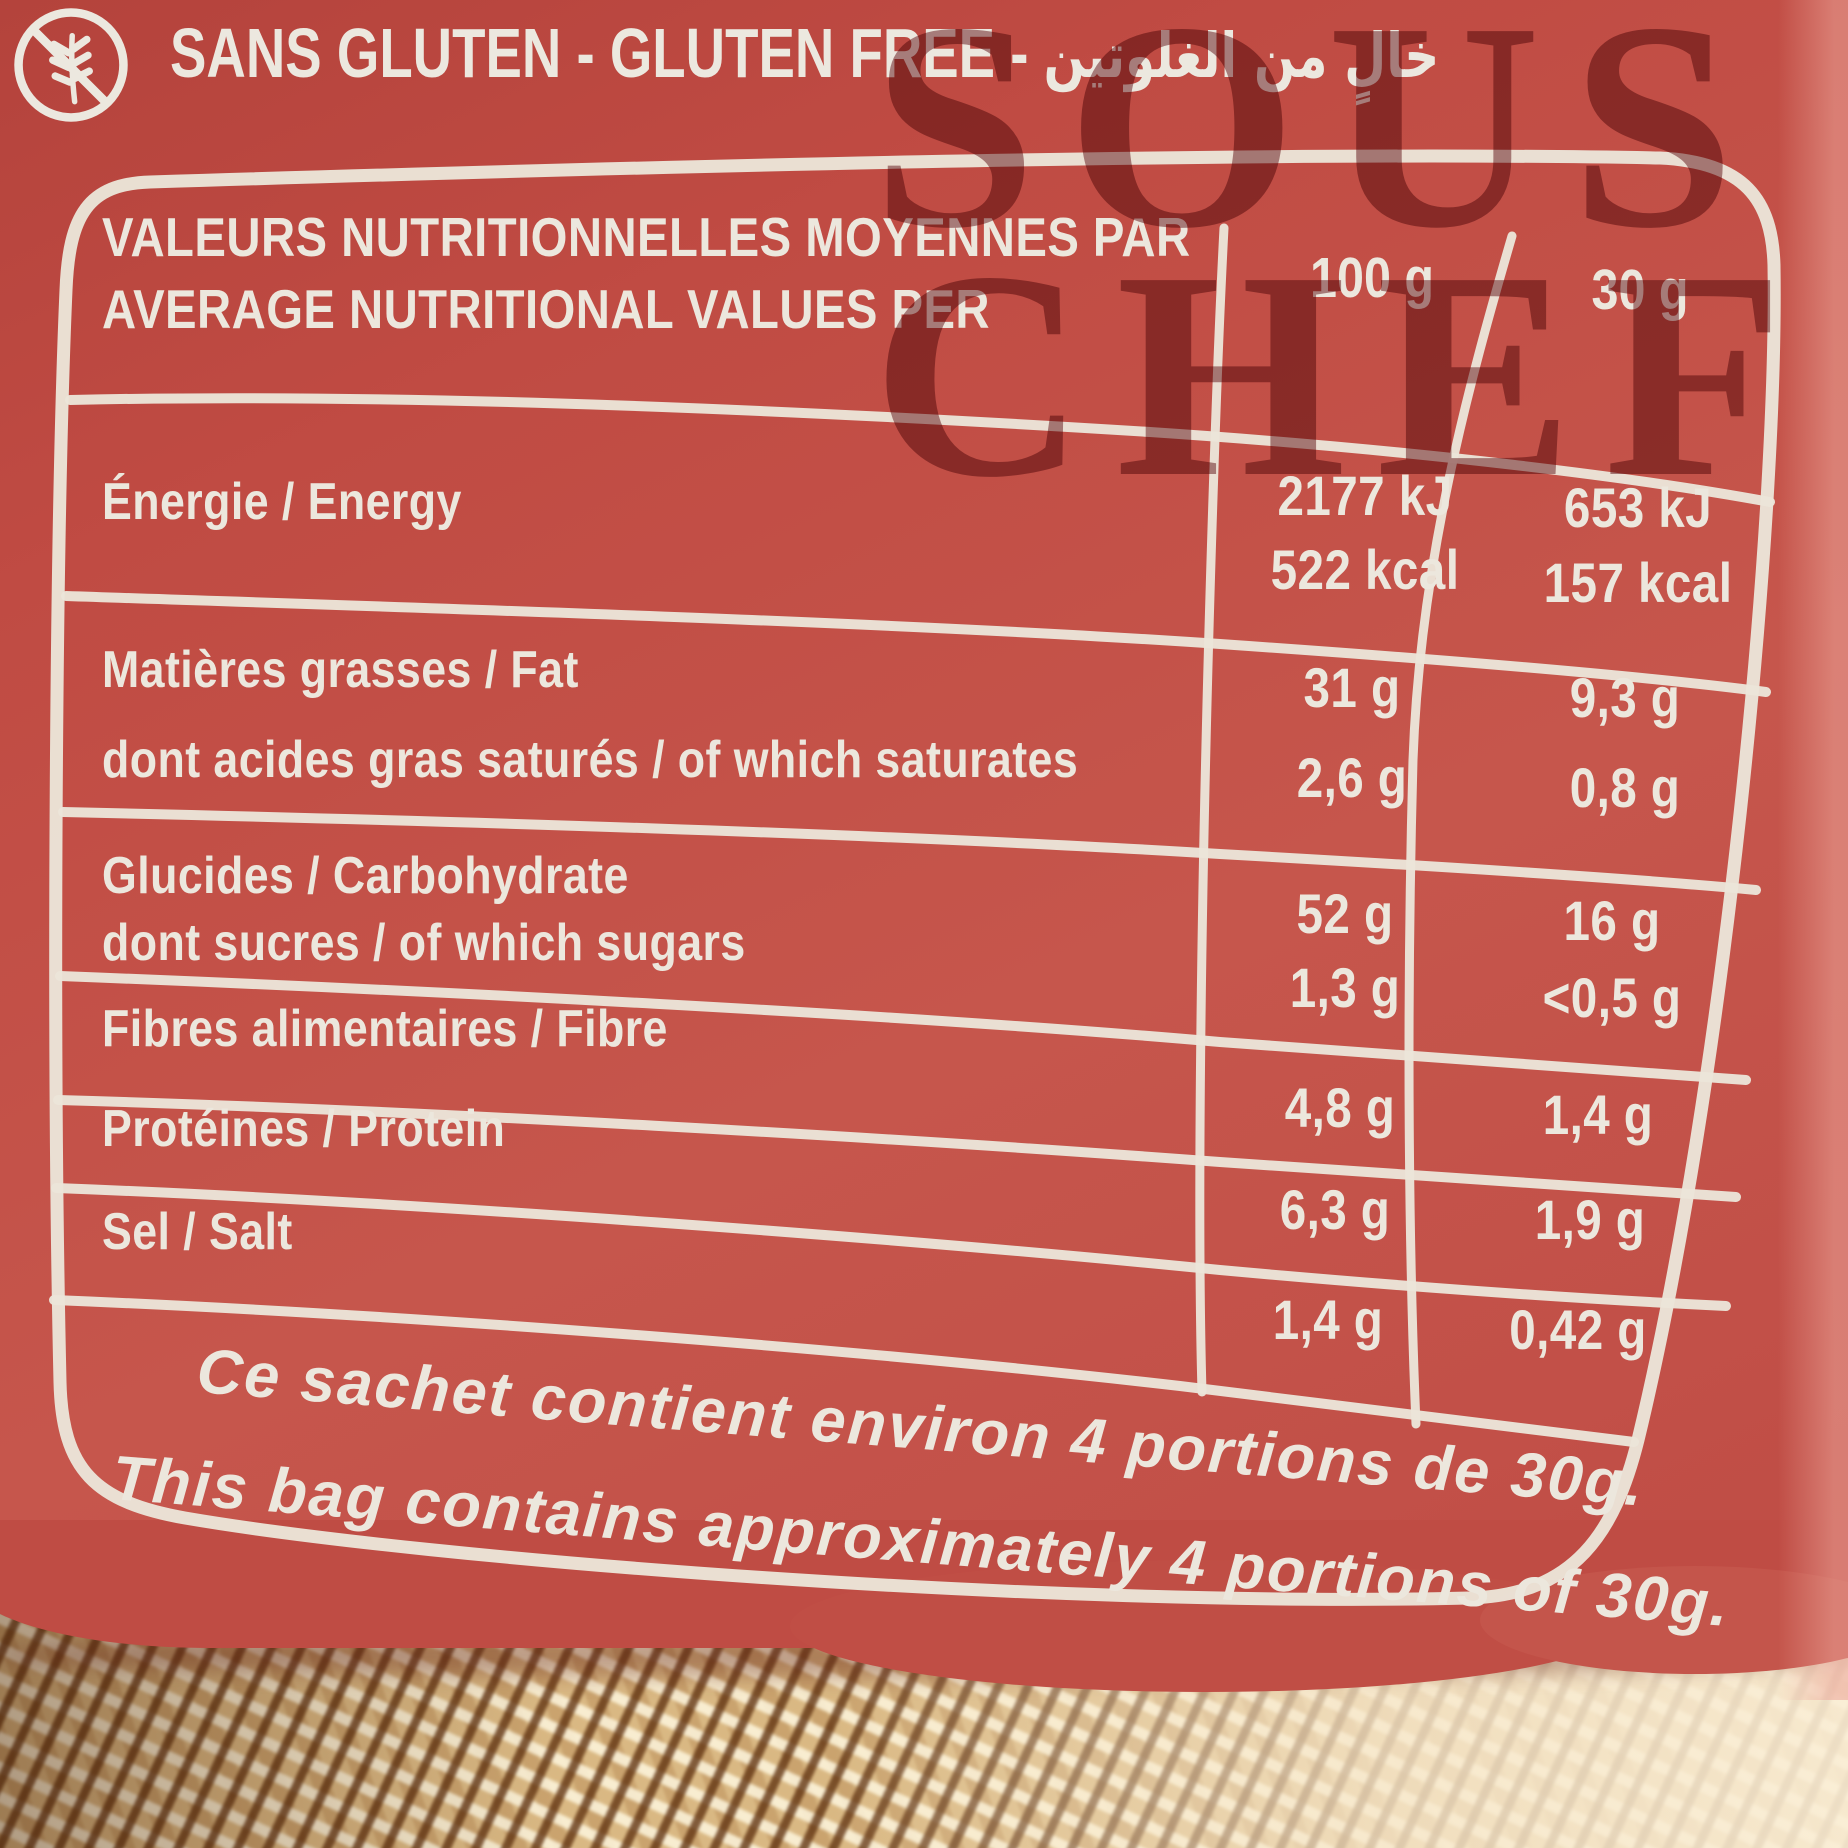 Image resolution: width=1848 pixels, height=1848 pixels. Describe the element at coordinates (1638, 507) in the screenshot. I see `value-energy-kj-30g: 653 kJ` at that location.